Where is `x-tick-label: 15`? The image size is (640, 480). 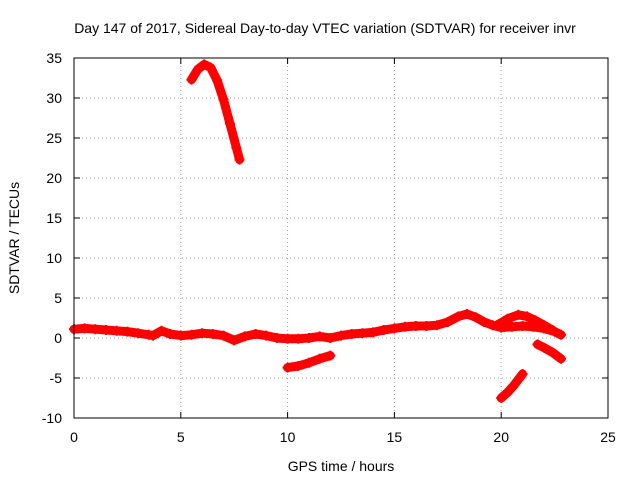
x-tick-label: 15 is located at coordinates (395, 437).